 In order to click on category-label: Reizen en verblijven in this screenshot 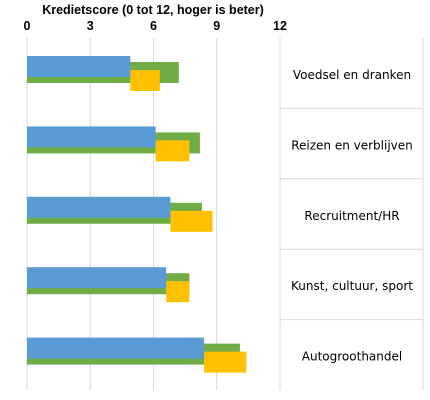, I will do `click(352, 145)`.